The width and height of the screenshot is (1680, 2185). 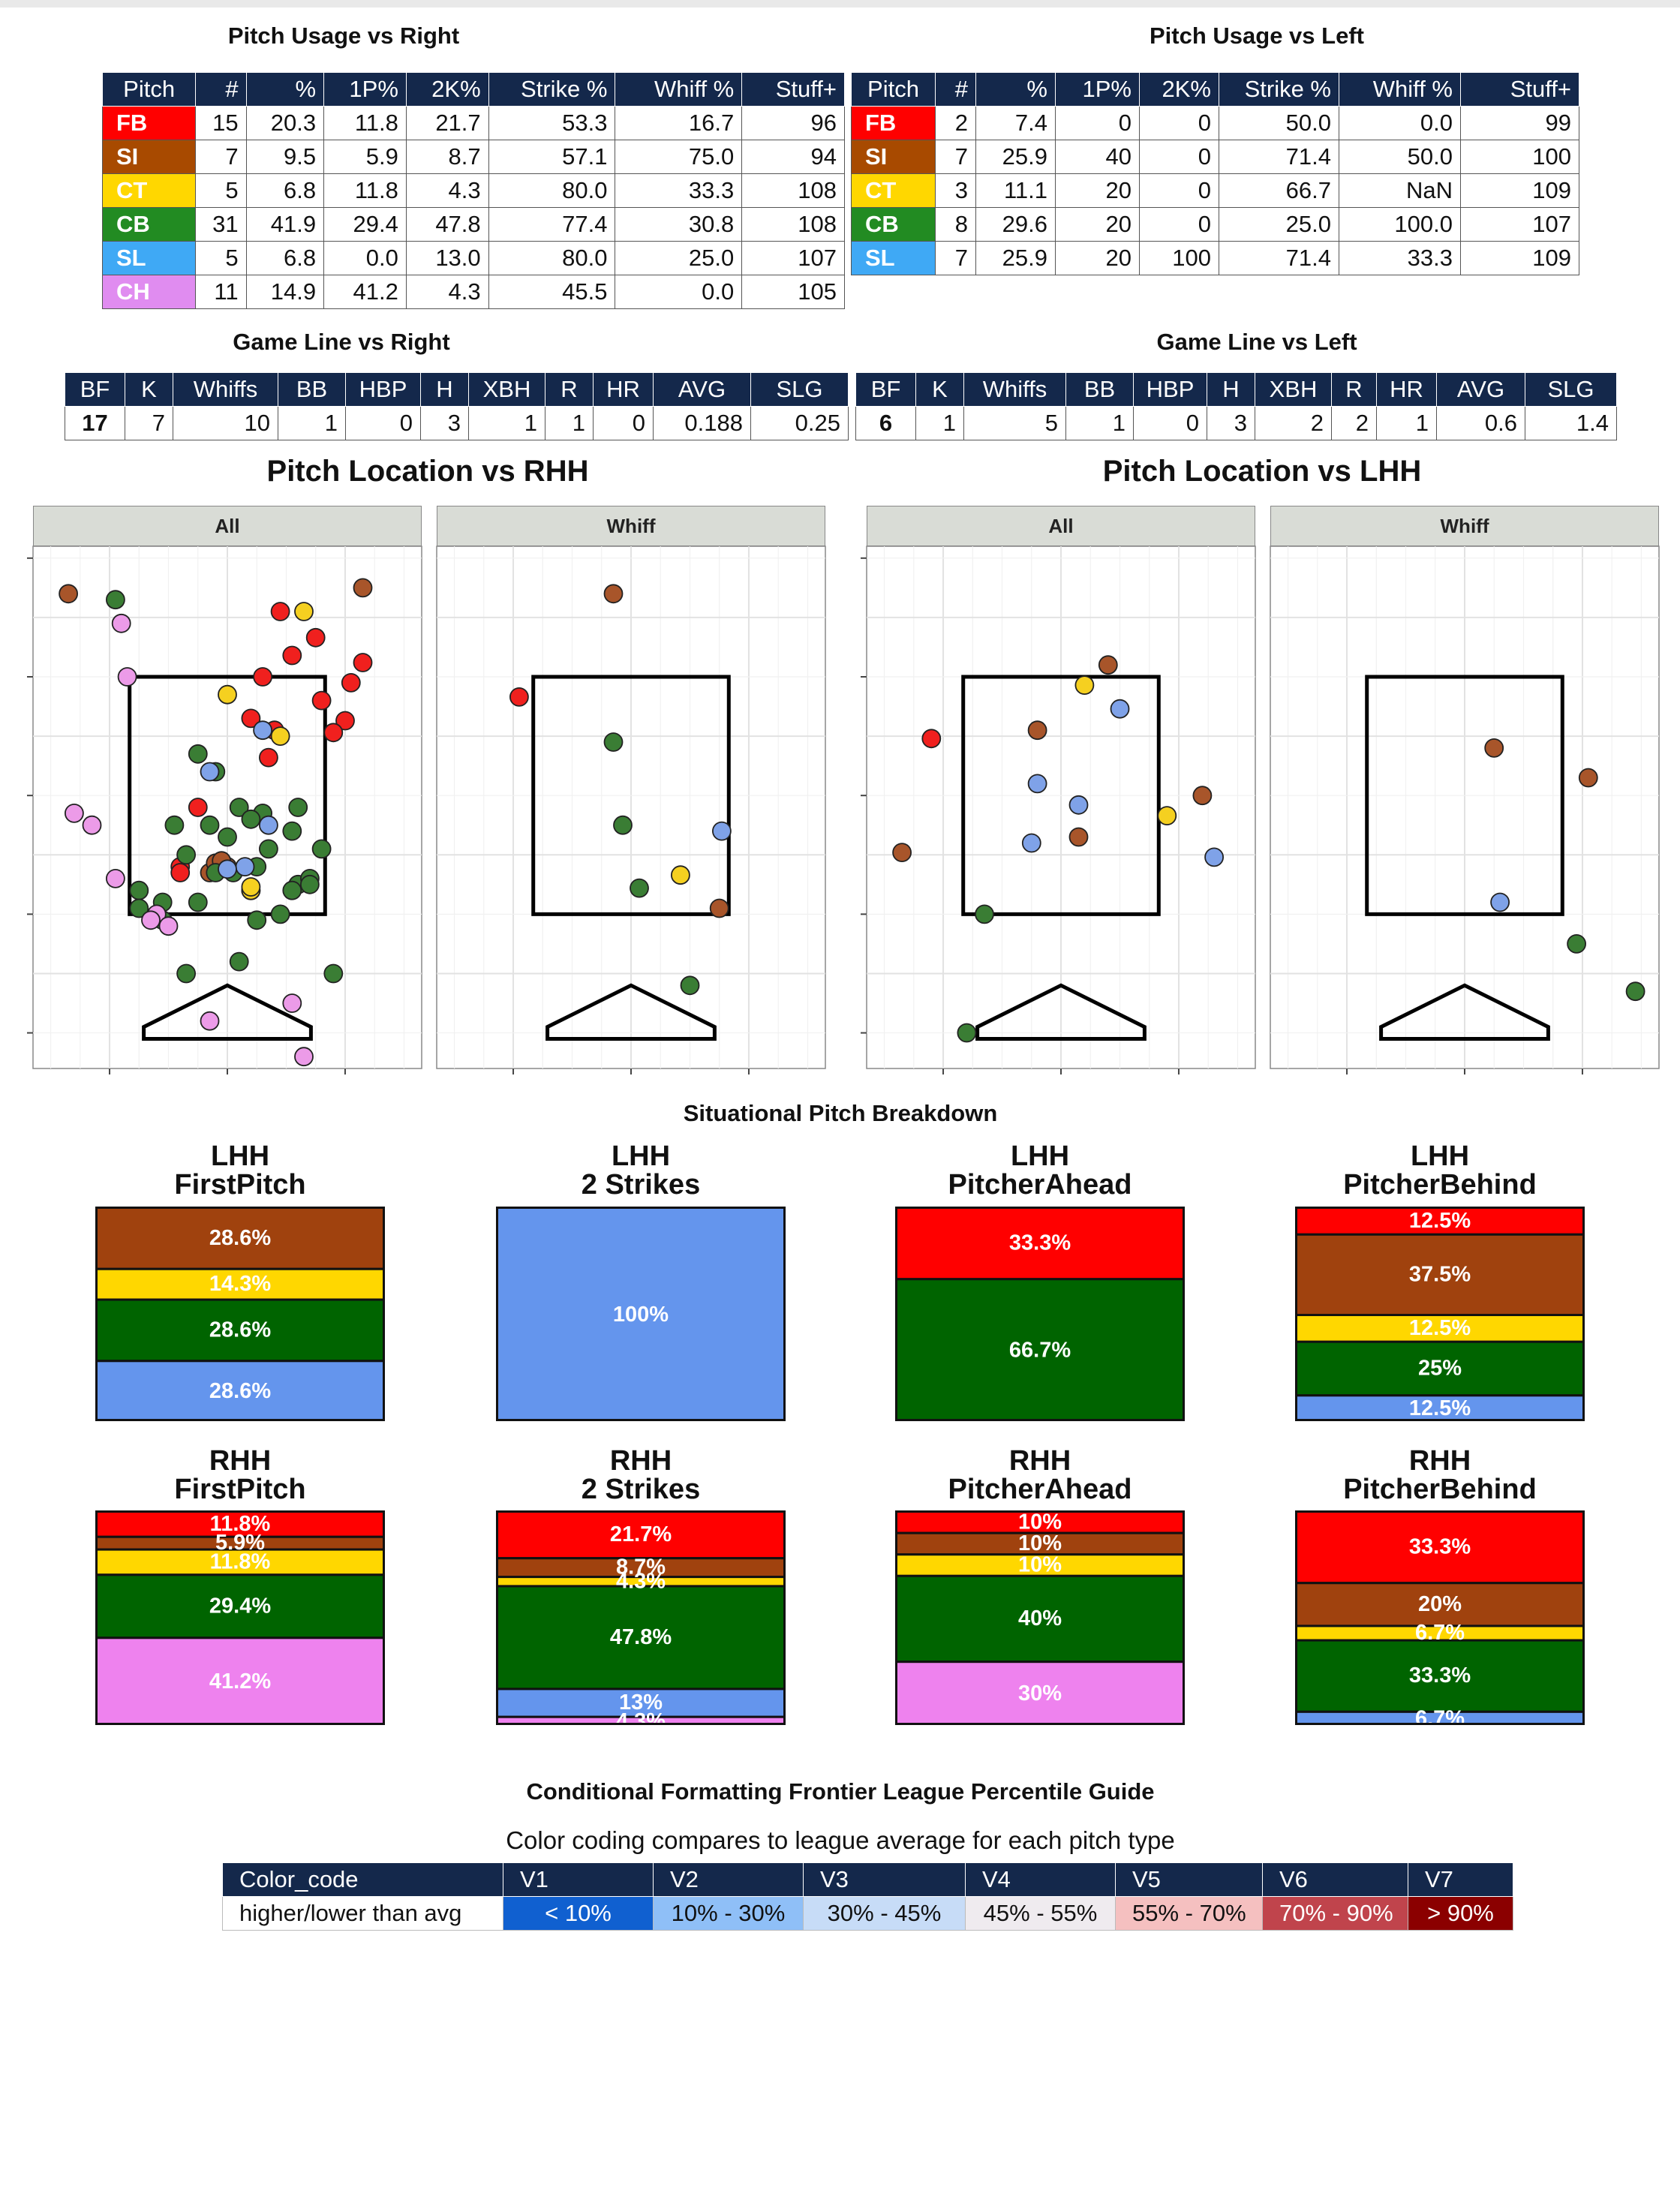 What do you see at coordinates (552, 292) in the screenshot?
I see `table-cell: 45.5` at bounding box center [552, 292].